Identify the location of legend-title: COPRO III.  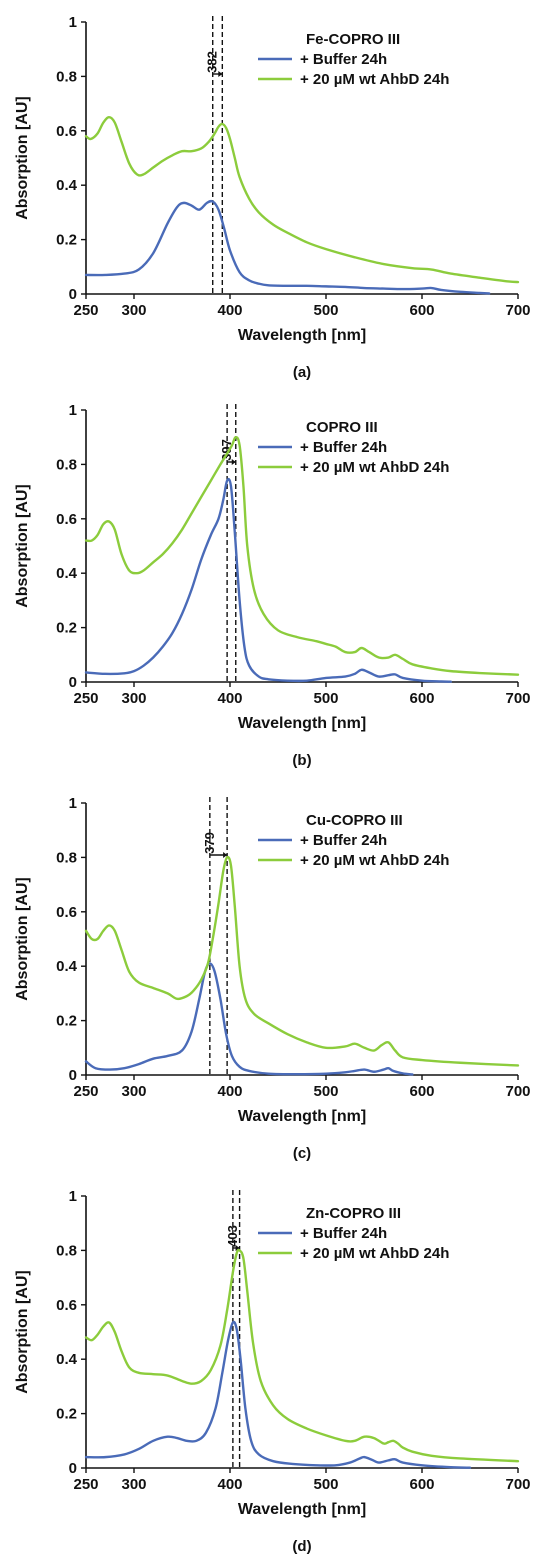
(342, 427).